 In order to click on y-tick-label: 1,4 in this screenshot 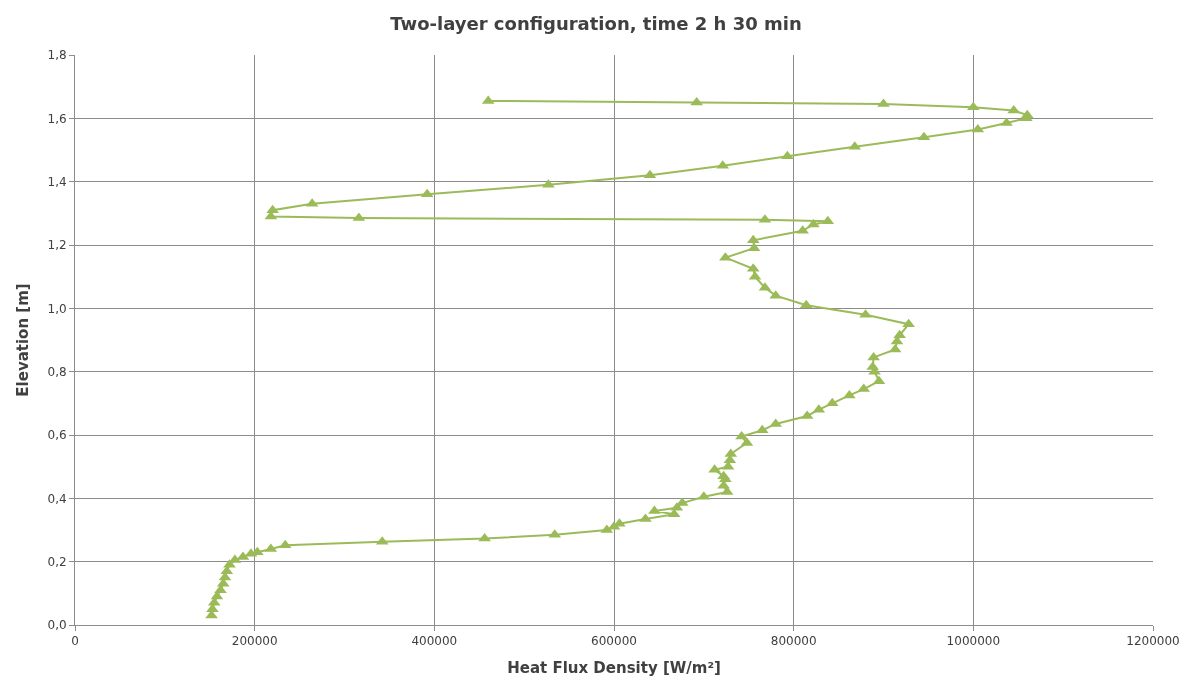, I will do `click(57, 181)`.